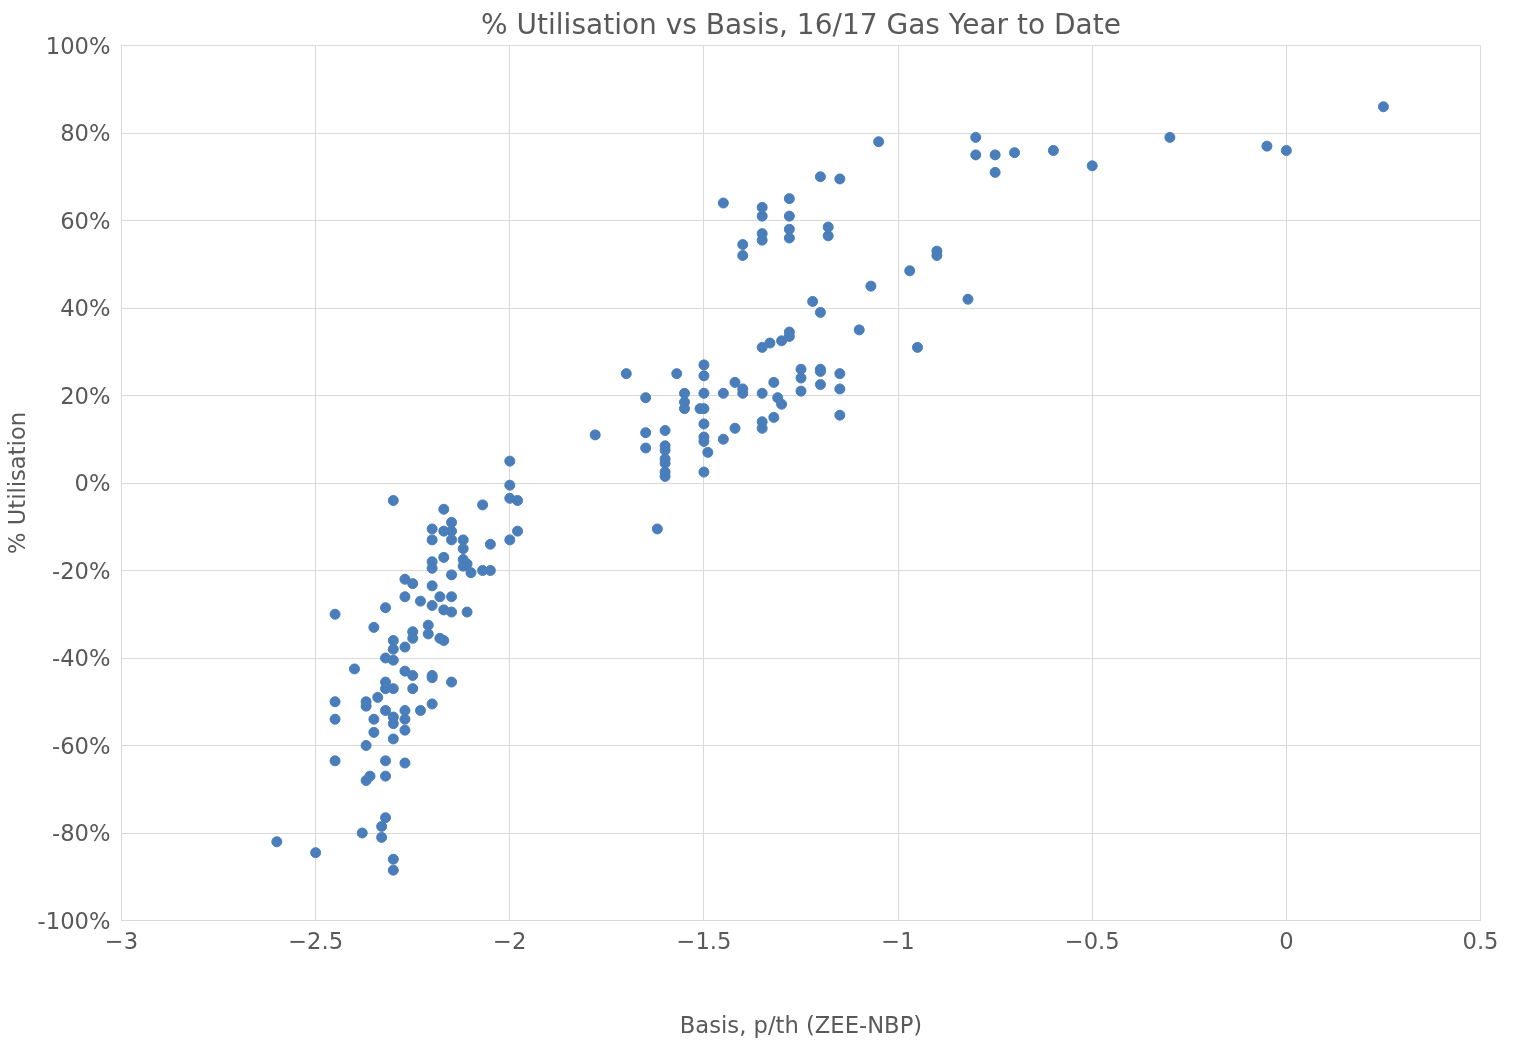  I want to click on y-tick-label: -60%, so click(81, 745).